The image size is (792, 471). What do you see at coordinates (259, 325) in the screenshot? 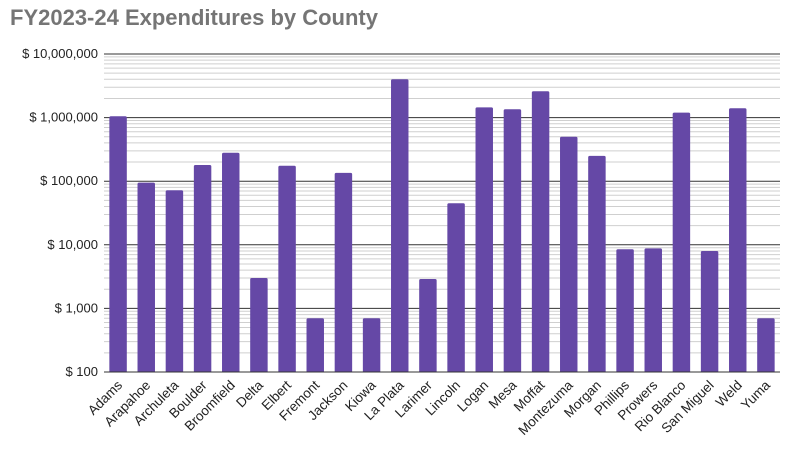
I see `bar-delta` at bounding box center [259, 325].